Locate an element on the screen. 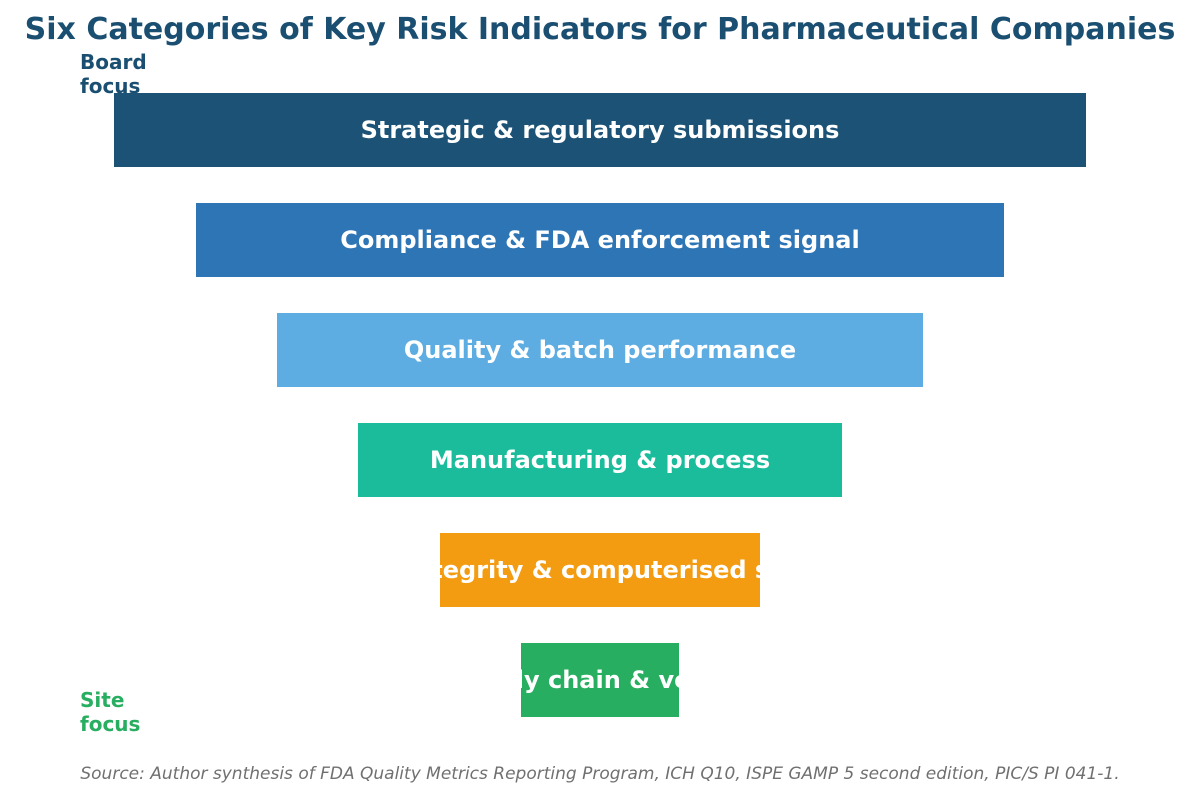 The height and width of the screenshot is (800, 1200). tier-supply-chain-label: Supply chain & vendor is located at coordinates (600, 680).